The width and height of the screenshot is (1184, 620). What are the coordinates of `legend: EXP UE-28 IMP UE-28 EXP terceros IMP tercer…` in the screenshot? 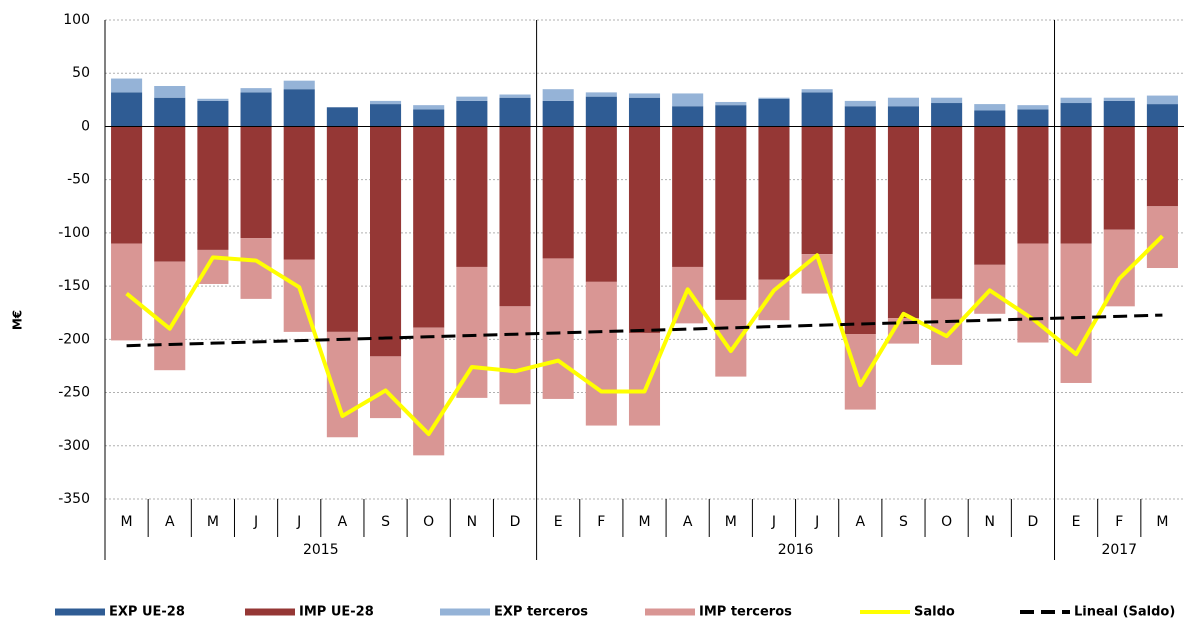 It's located at (615, 612).